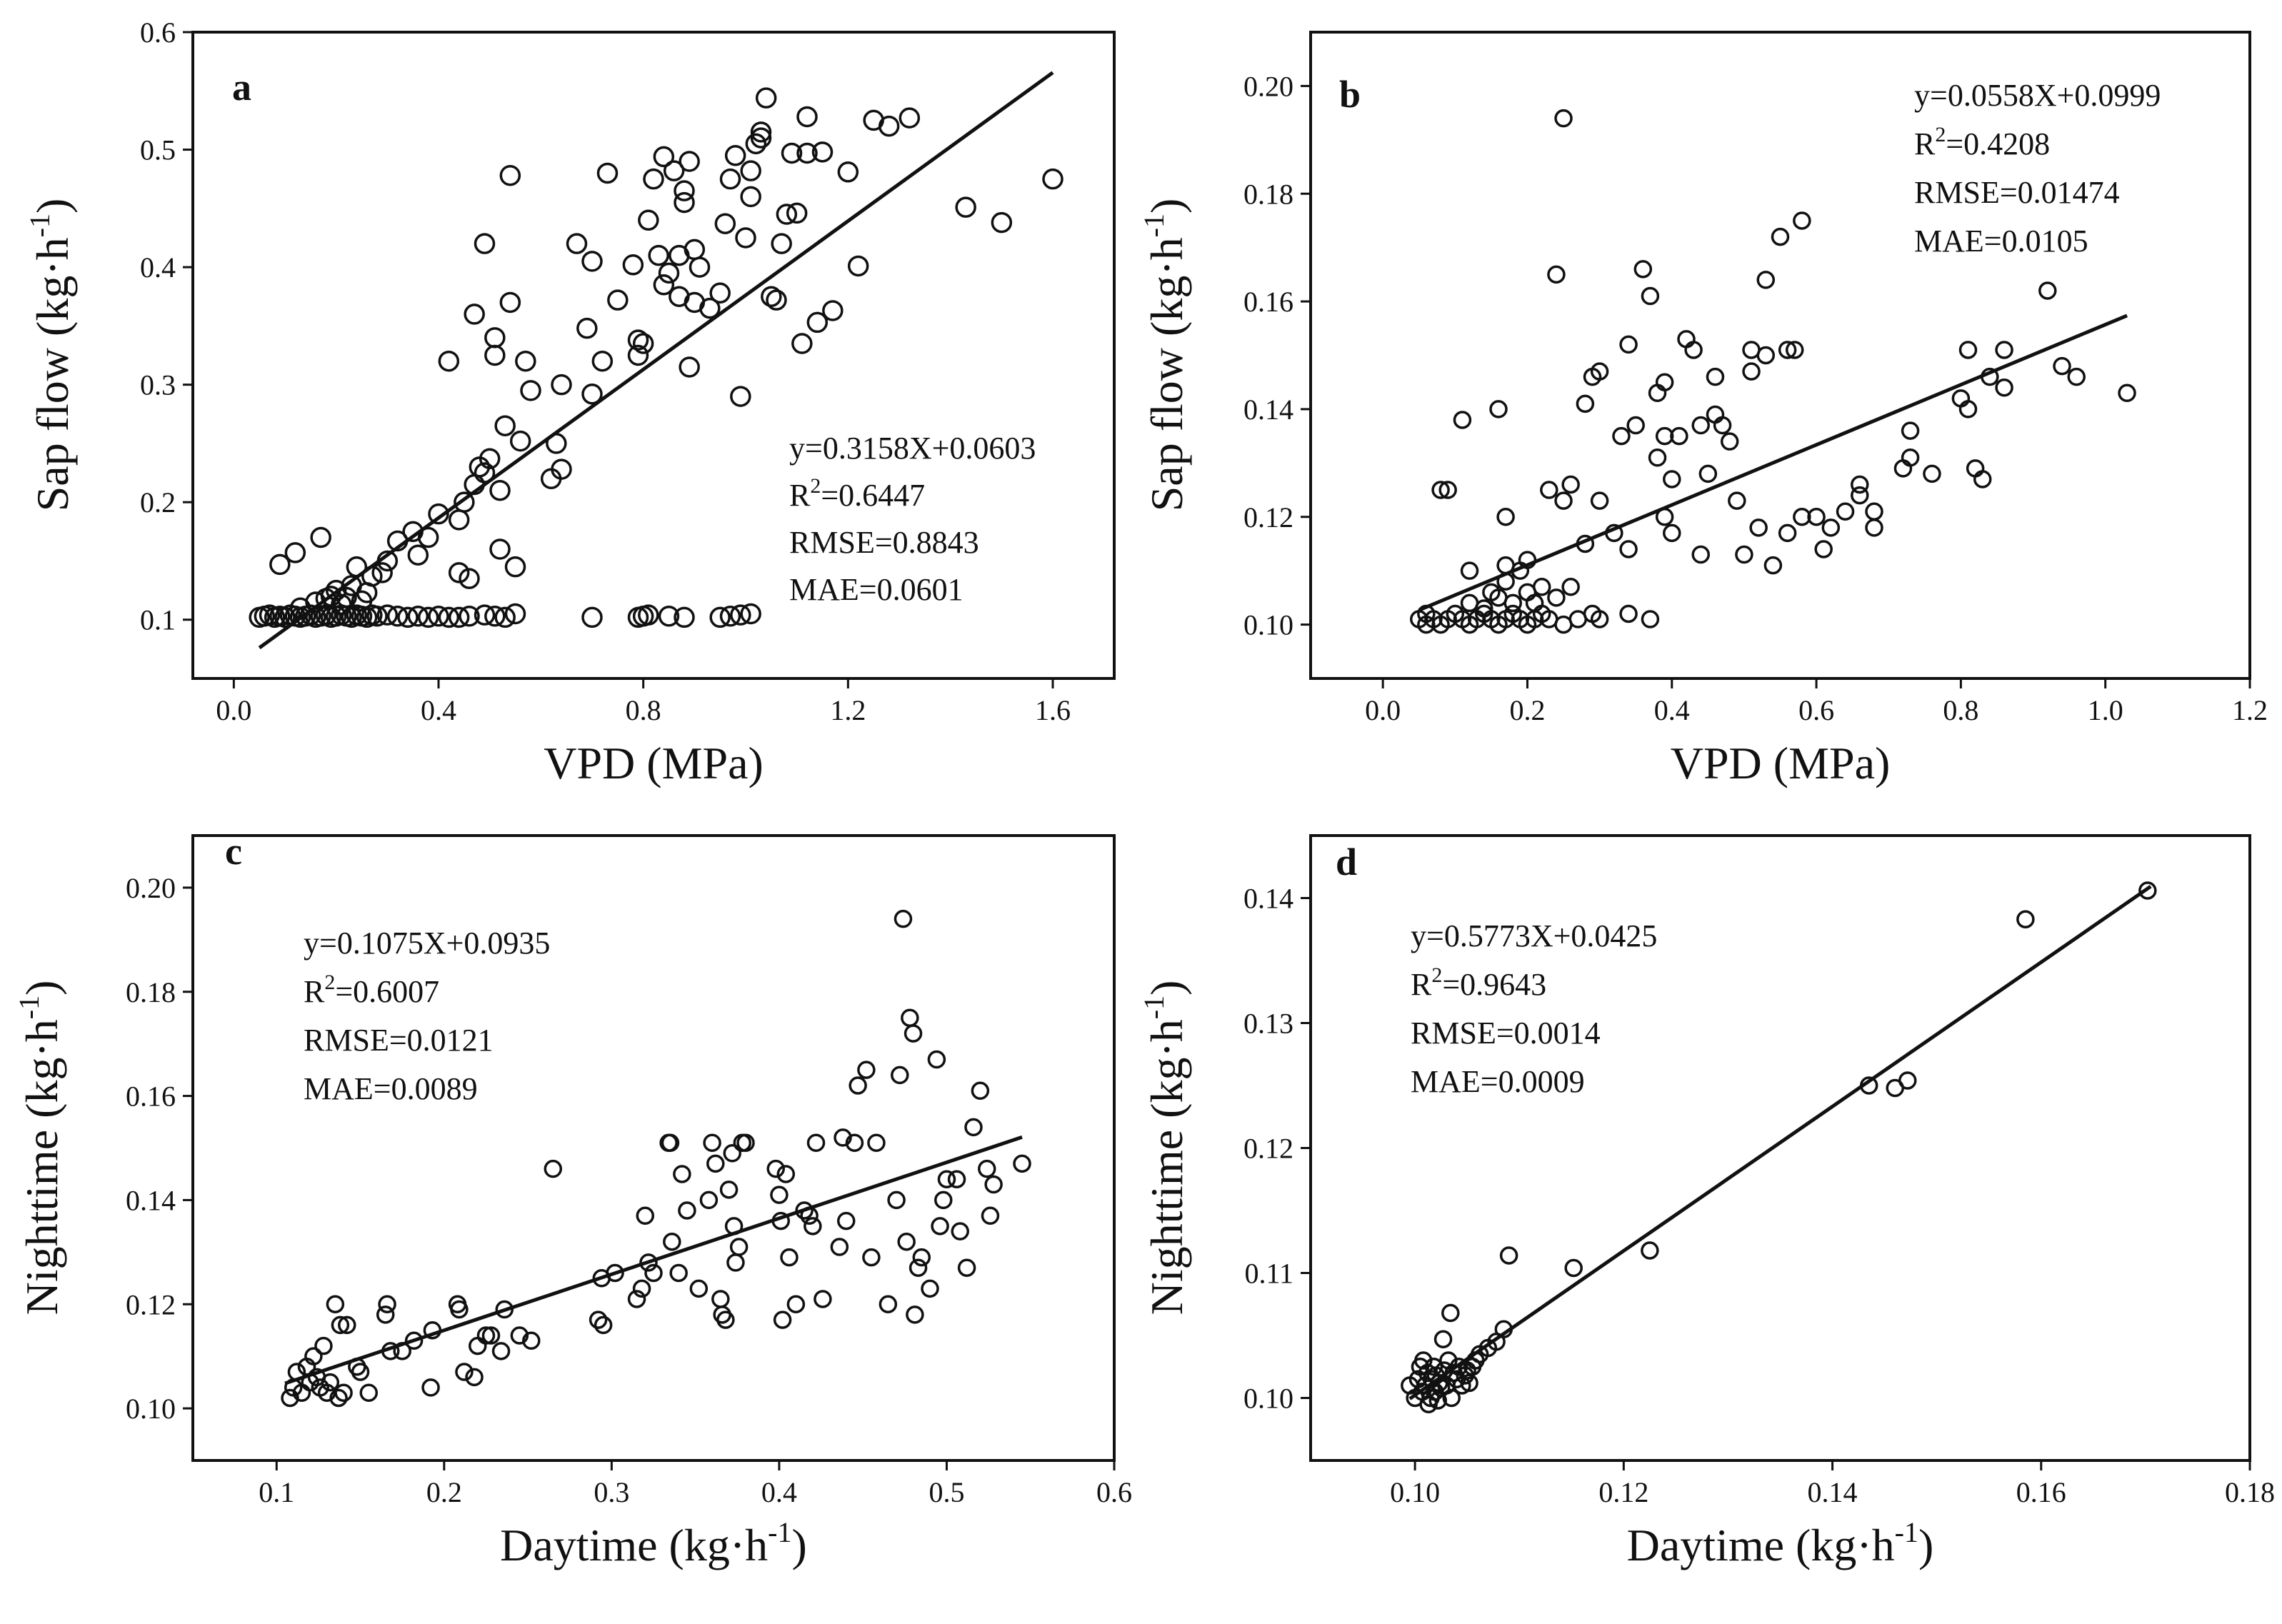 This screenshot has height=1624, width=2282. I want to click on x-tick-label: 0.8, so click(643, 710).